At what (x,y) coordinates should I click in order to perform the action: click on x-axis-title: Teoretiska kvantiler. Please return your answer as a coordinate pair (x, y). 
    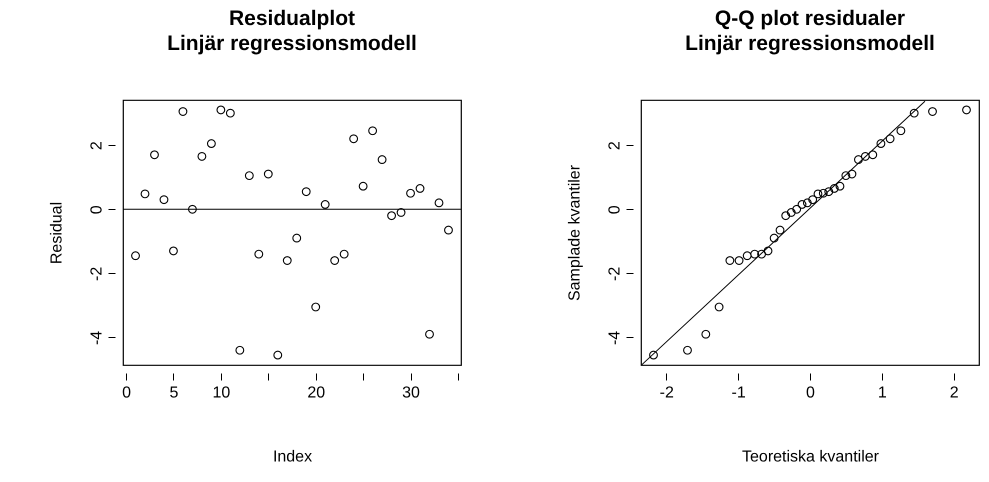
    Looking at the image, I should click on (811, 457).